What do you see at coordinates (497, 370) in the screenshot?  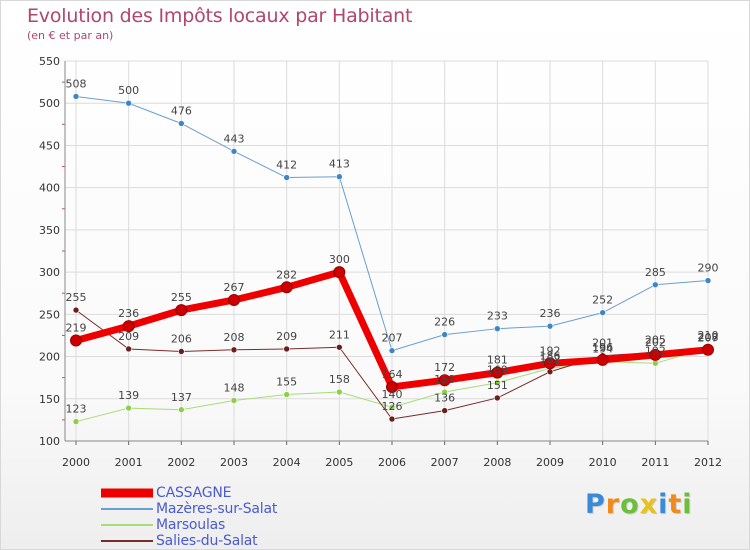 I see `data-label: 169` at bounding box center [497, 370].